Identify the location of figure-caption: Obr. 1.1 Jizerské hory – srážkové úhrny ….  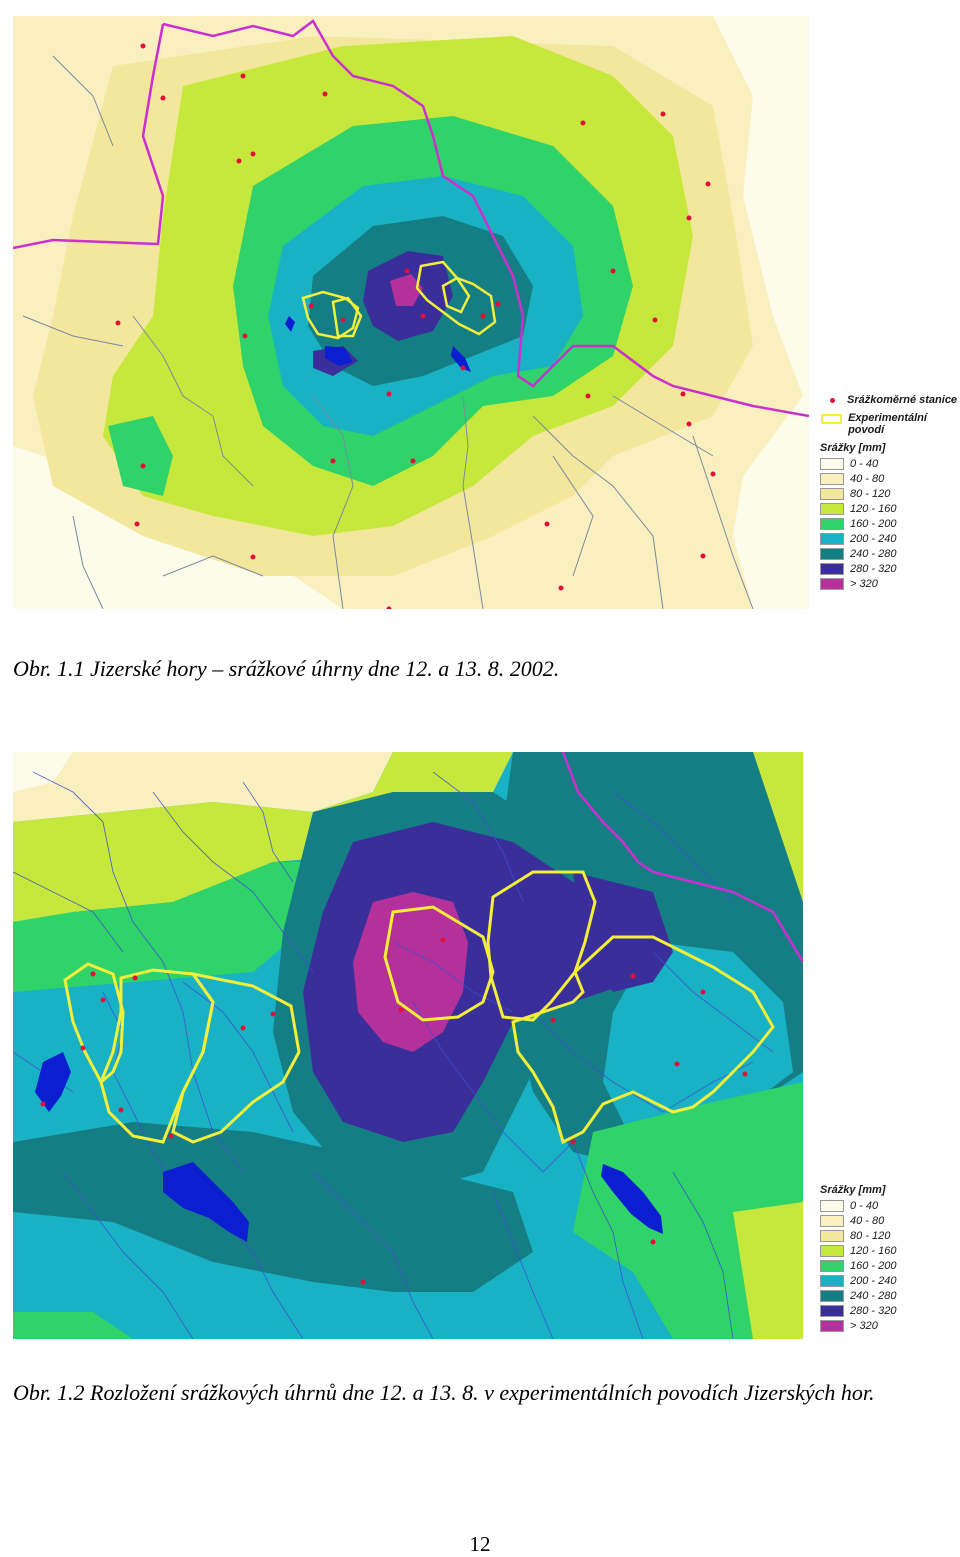
(286, 668).